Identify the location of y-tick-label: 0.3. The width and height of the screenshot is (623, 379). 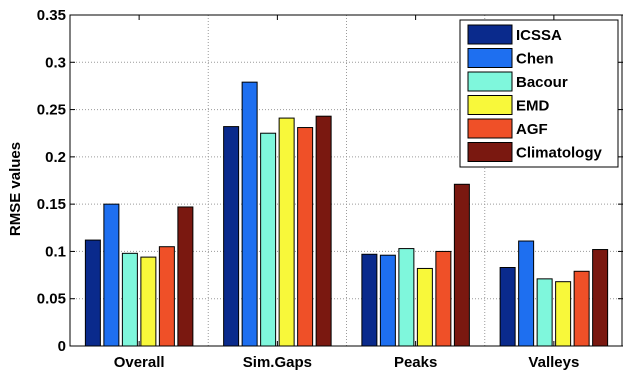
(55, 62).